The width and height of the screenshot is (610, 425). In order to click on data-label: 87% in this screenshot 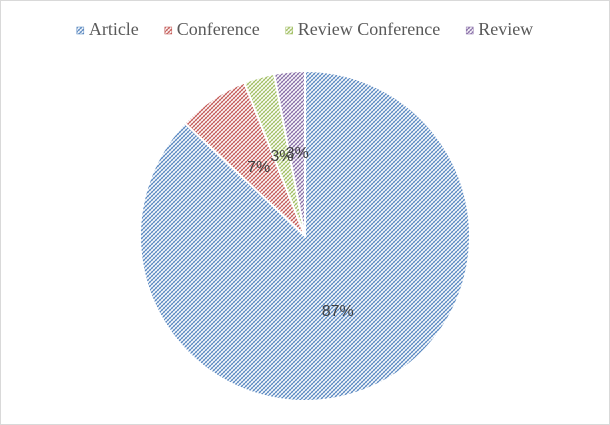, I will do `click(338, 311)`.